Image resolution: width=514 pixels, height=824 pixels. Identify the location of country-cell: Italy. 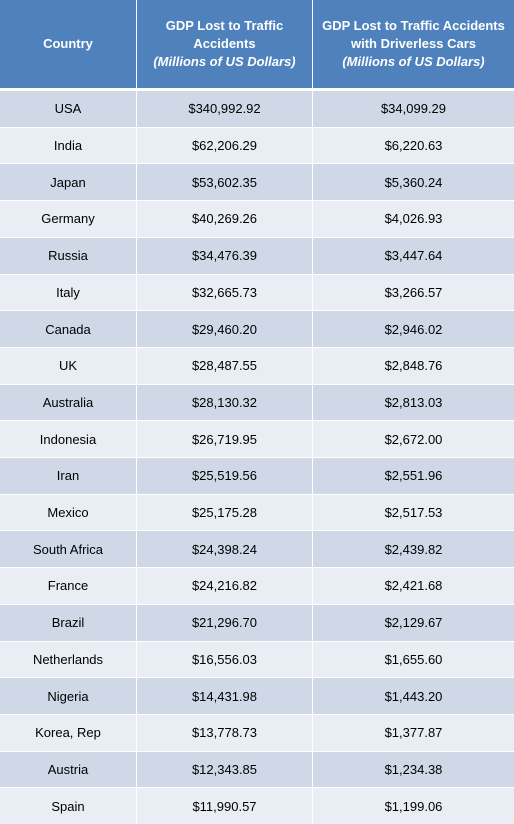
(68, 292).